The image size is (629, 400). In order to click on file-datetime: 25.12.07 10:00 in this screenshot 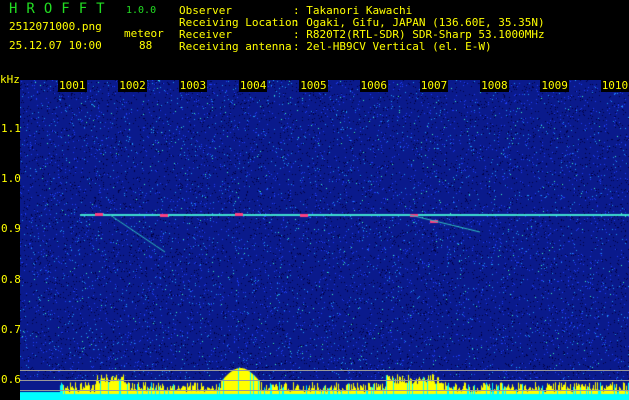, I will do `click(55, 45)`.